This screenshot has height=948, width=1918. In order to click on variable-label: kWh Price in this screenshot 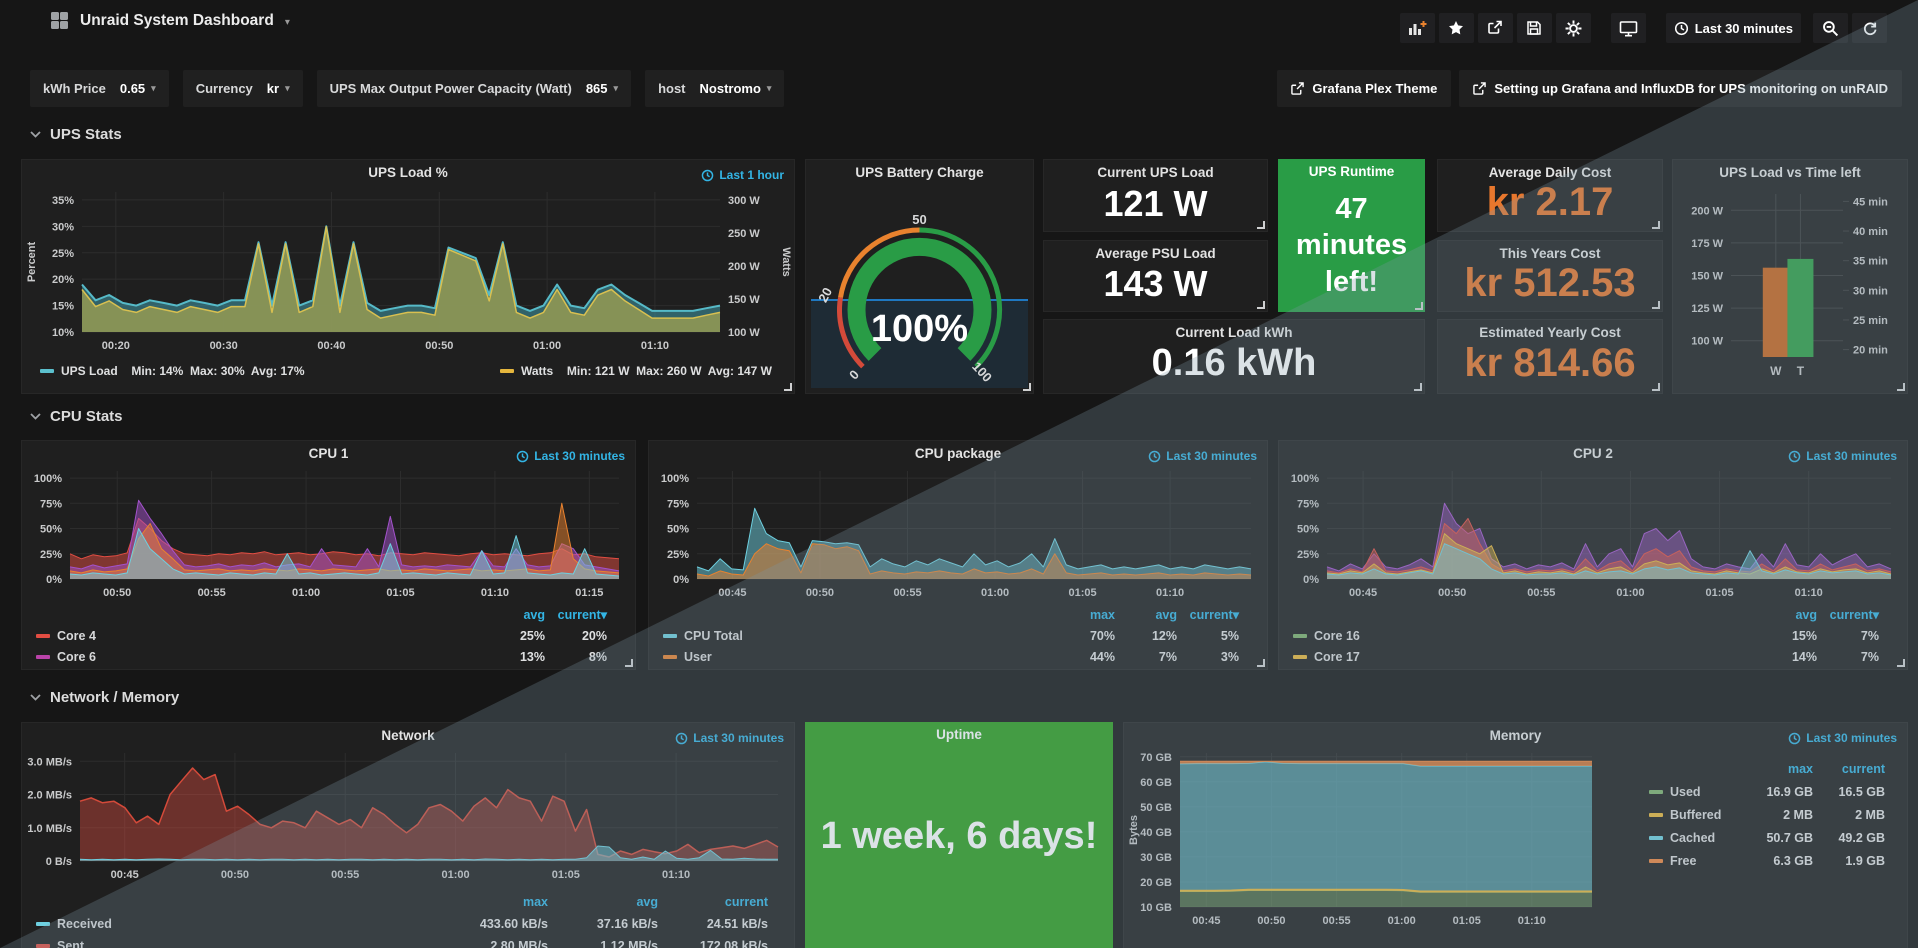, I will do `click(74, 88)`.